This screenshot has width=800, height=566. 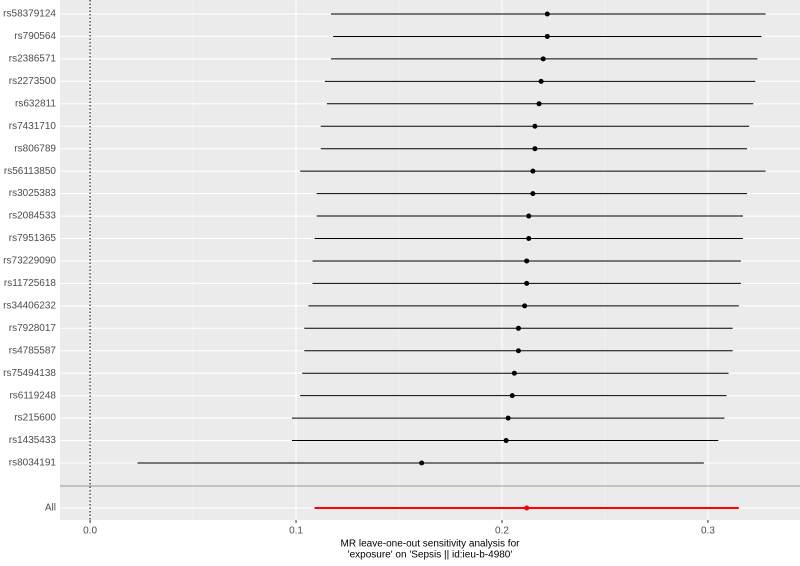 I want to click on y-tick-label: rs790564, so click(x=35, y=36).